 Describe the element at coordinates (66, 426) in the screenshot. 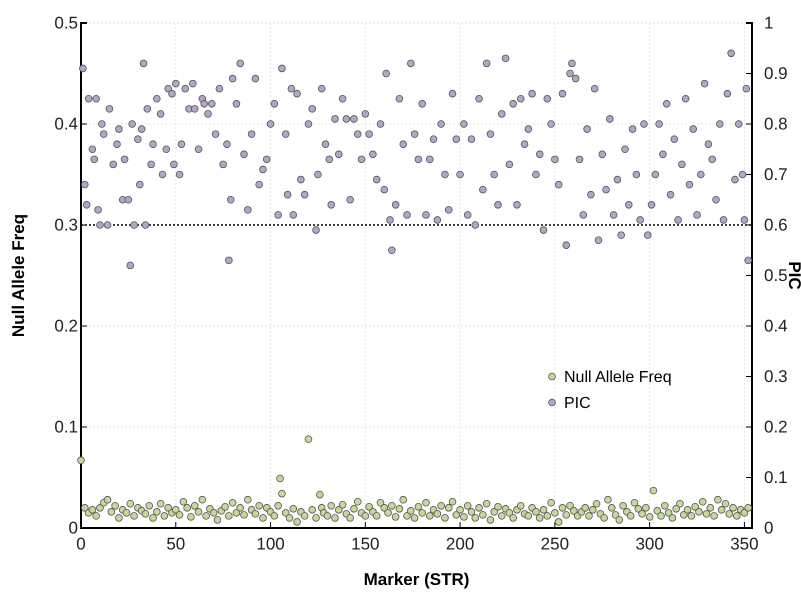

I see `y-tick-label: 0.1` at that location.